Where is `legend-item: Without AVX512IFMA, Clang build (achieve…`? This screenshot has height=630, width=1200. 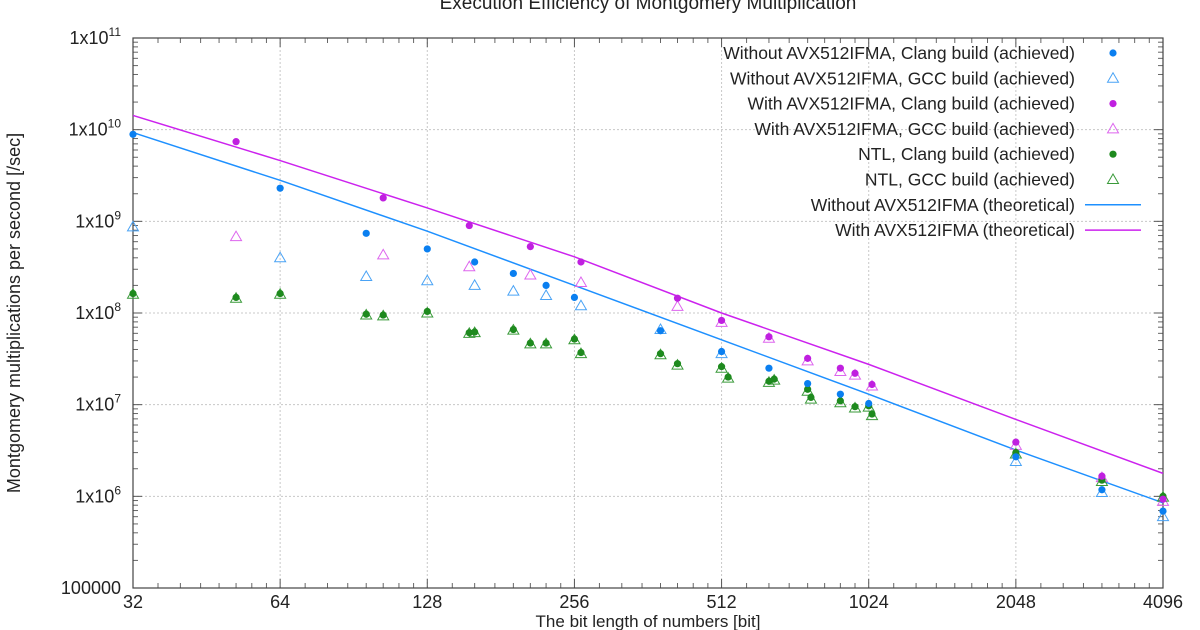
legend-item: Without AVX512IFMA, Clang build (achieve… is located at coordinates (920, 53).